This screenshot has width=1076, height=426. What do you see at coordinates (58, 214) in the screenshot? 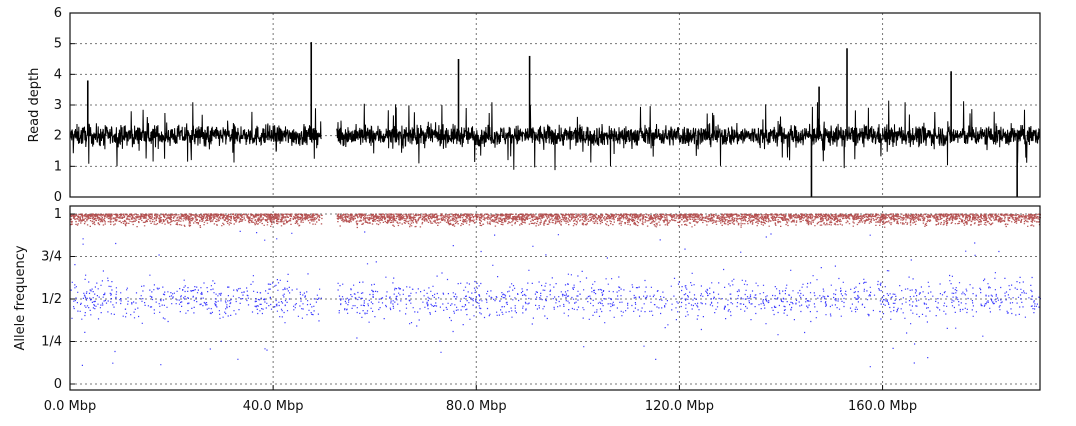
I see `allele-frequency-y-tick-label: 1` at bounding box center [58, 214].